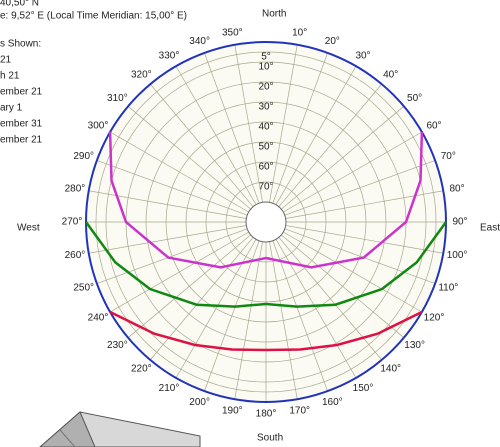 The width and height of the screenshot is (500, 447). Describe the element at coordinates (75, 255) in the screenshot. I see `azimuth-label: 260°` at that location.